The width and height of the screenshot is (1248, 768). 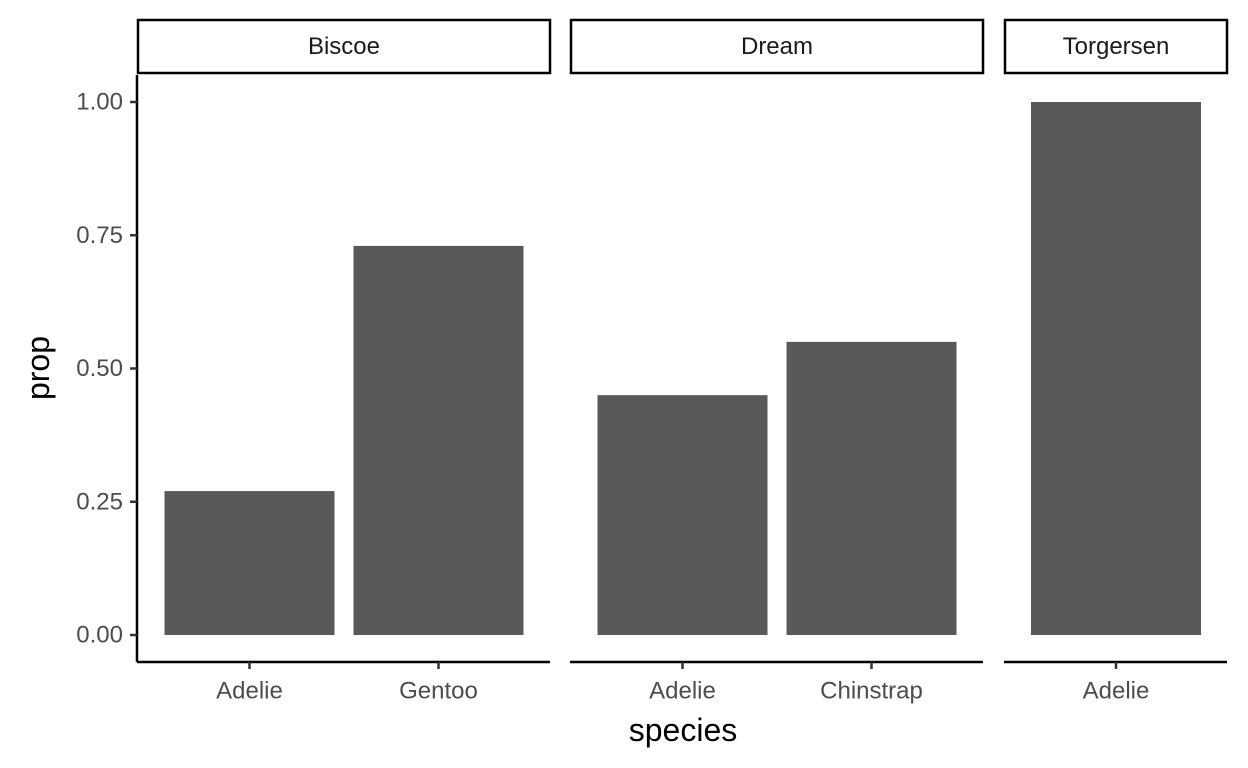 What do you see at coordinates (249, 563) in the screenshot?
I see `bar-biscoe-adelie` at bounding box center [249, 563].